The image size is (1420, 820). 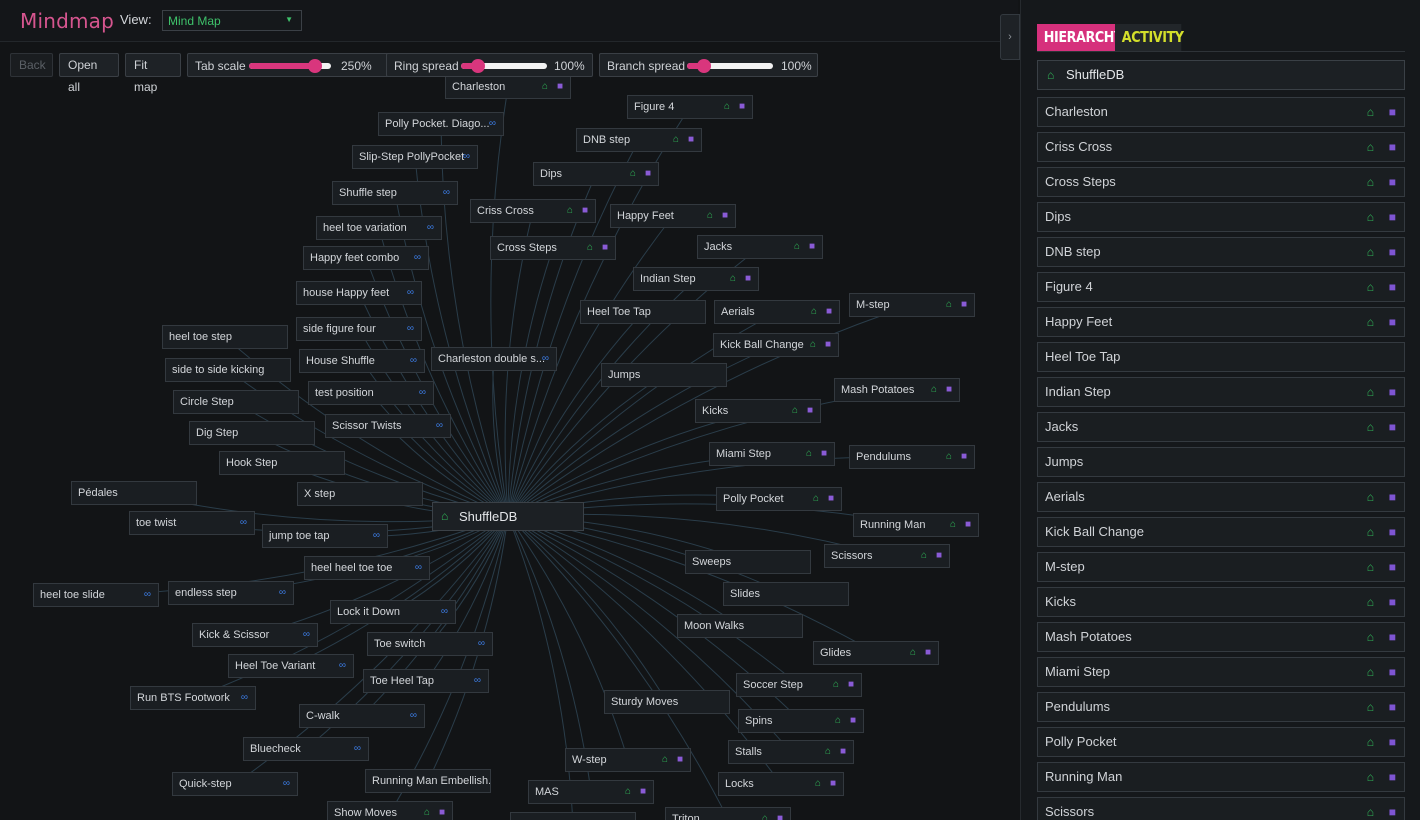 I want to click on map-node: Toe switch ∞, so click(x=430, y=644).